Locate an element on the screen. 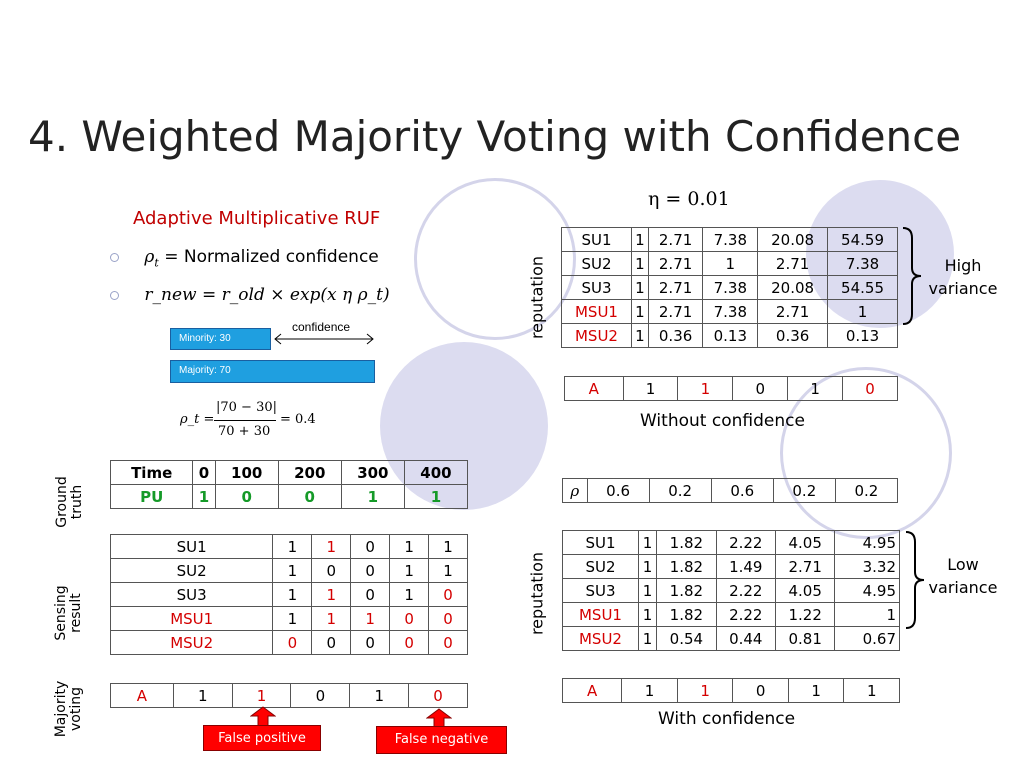 This screenshot has width=1024, height=768. false-positive-box: False positive is located at coordinates (262, 738).